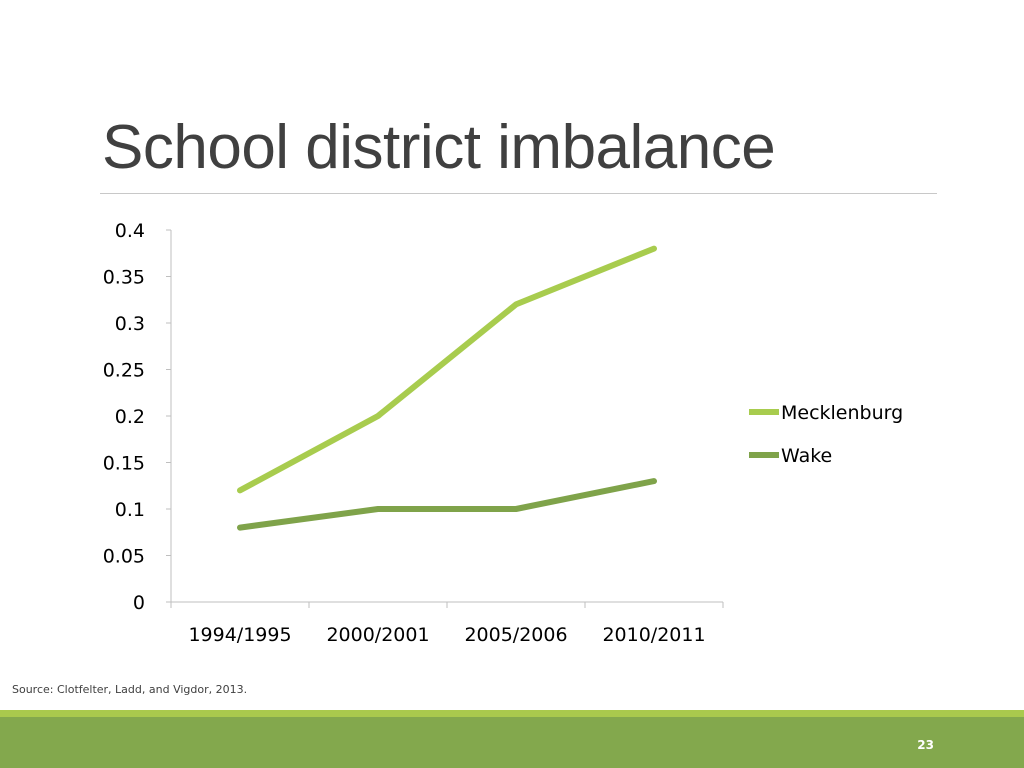 The height and width of the screenshot is (768, 1024). I want to click on x-tick-label: 2005/2006, so click(515, 635).